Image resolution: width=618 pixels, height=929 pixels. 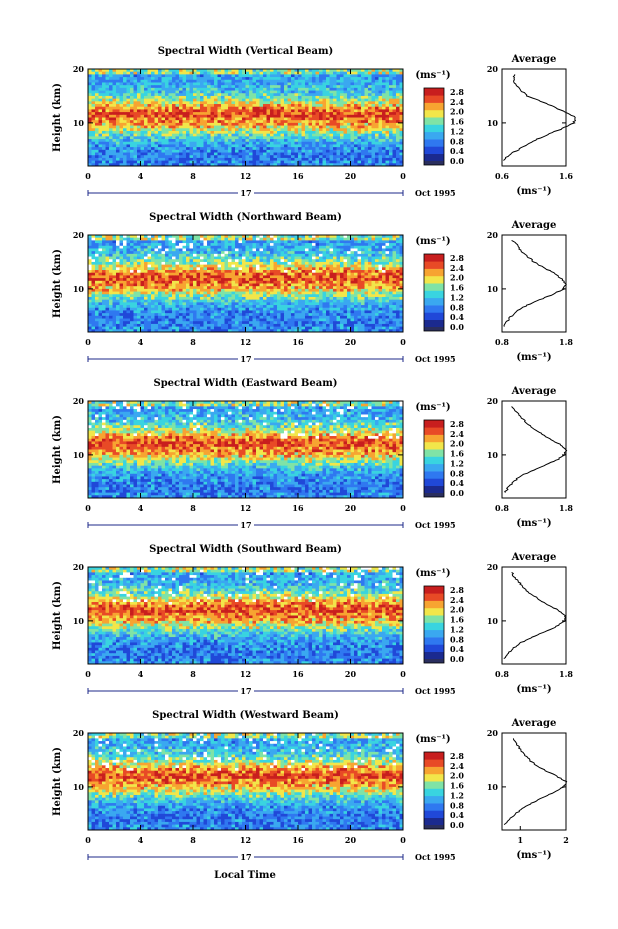 What do you see at coordinates (245, 549) in the screenshot?
I see `panel-title: Spectral Width (Southward Beam)` at bounding box center [245, 549].